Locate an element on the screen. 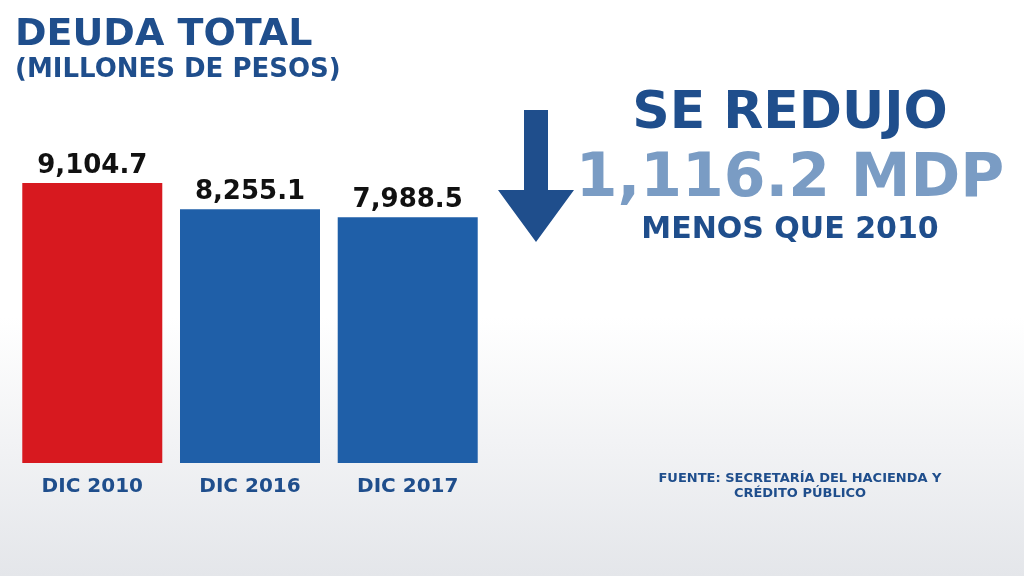  text: SE REDUJO is located at coordinates (790, 110).